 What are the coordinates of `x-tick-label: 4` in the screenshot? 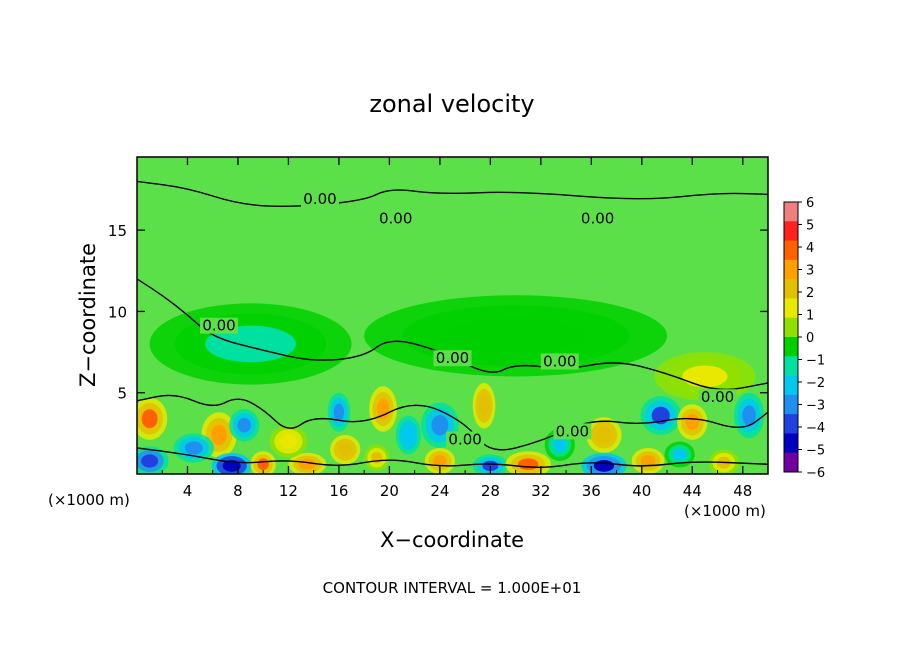 It's located at (188, 491).